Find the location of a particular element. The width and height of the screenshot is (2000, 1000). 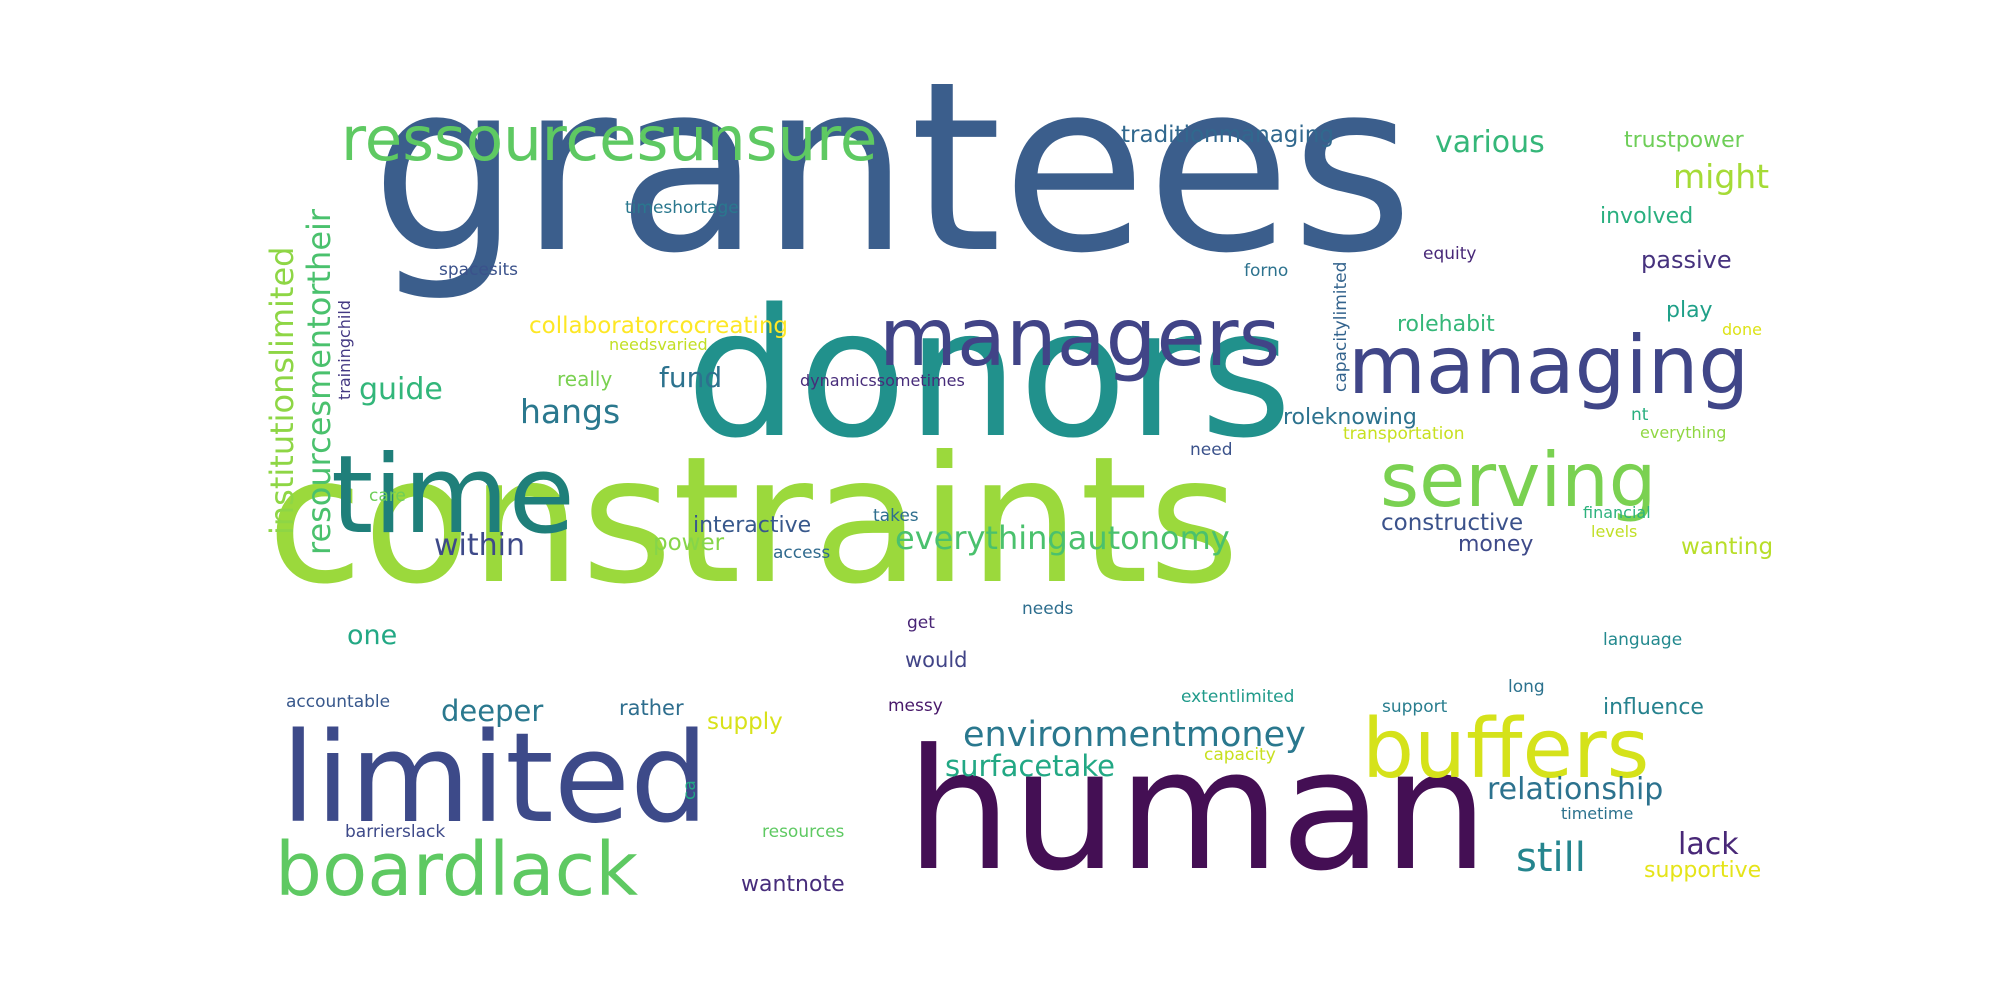

cloud-word: influence is located at coordinates (1653, 707).